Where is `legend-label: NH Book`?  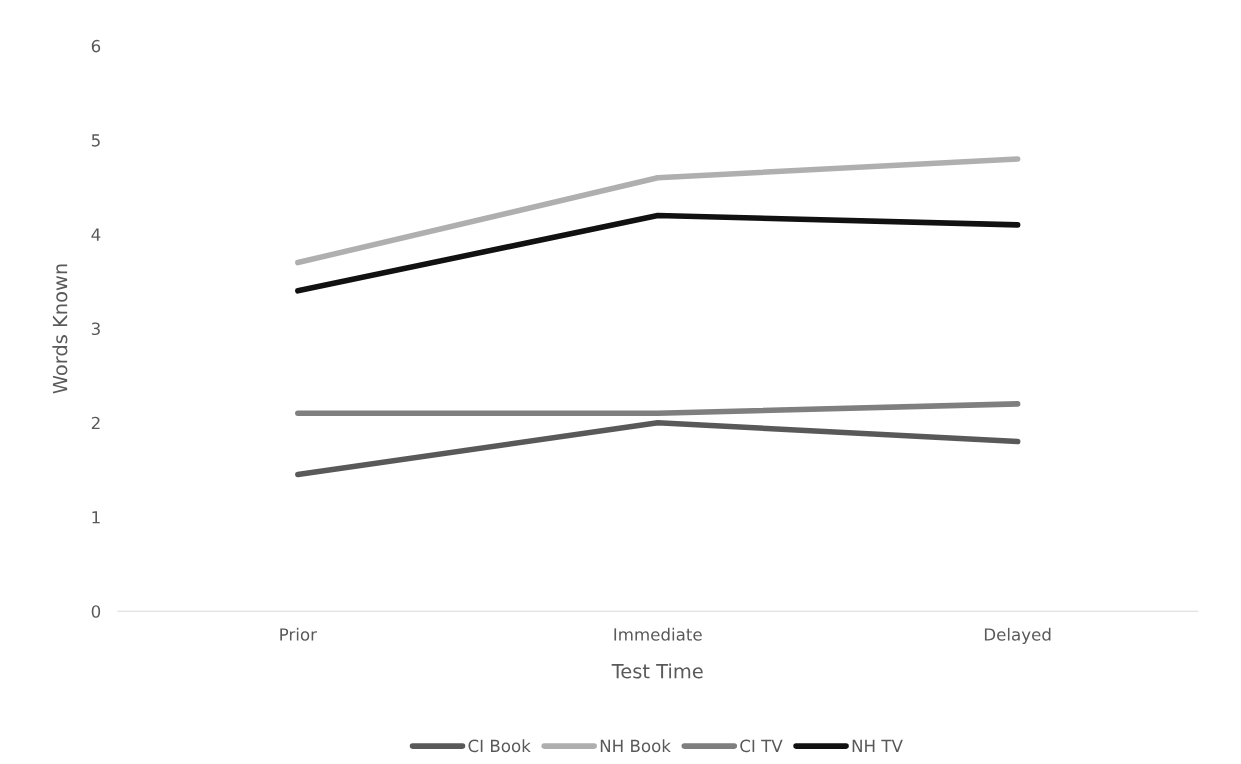
legend-label: NH Book is located at coordinates (635, 746).